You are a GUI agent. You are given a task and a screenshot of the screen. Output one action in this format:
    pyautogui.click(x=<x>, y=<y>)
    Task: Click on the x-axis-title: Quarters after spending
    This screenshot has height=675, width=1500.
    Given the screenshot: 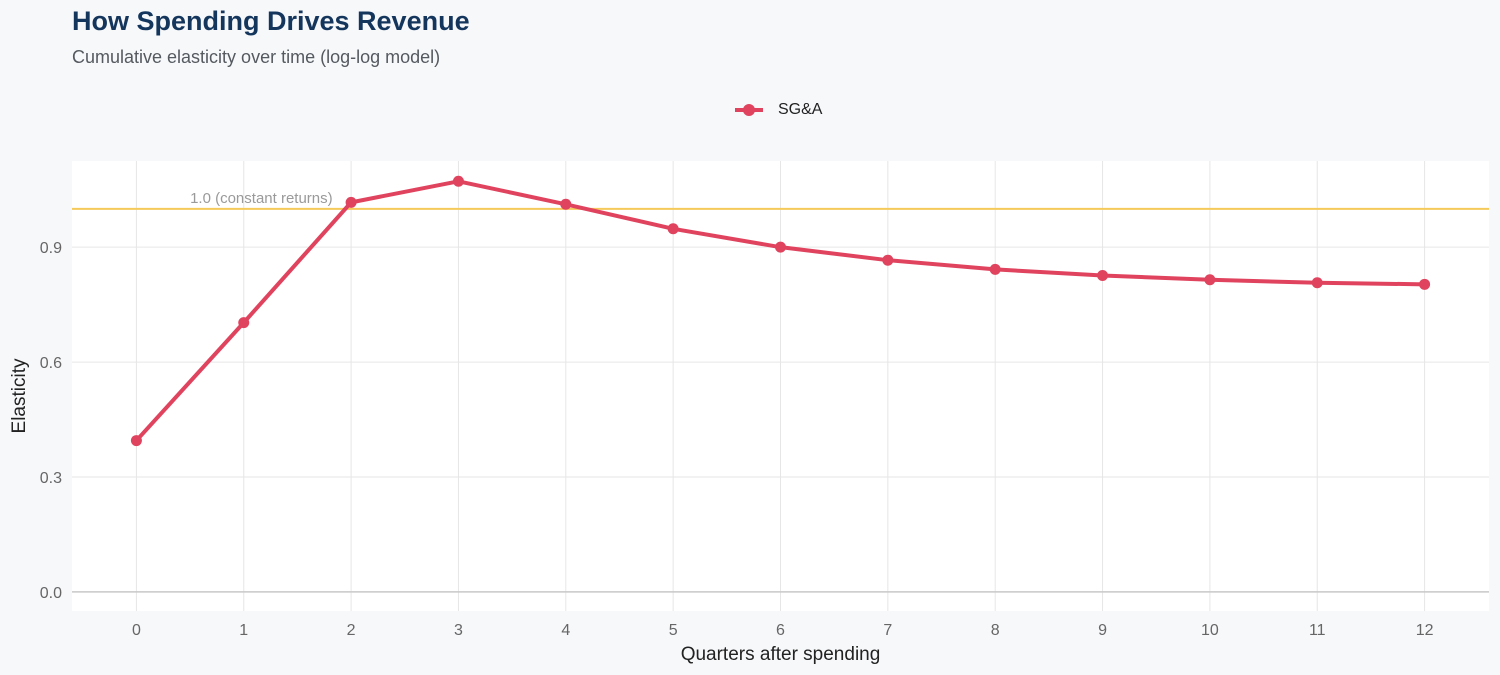 What is the action you would take?
    pyautogui.click(x=781, y=654)
    